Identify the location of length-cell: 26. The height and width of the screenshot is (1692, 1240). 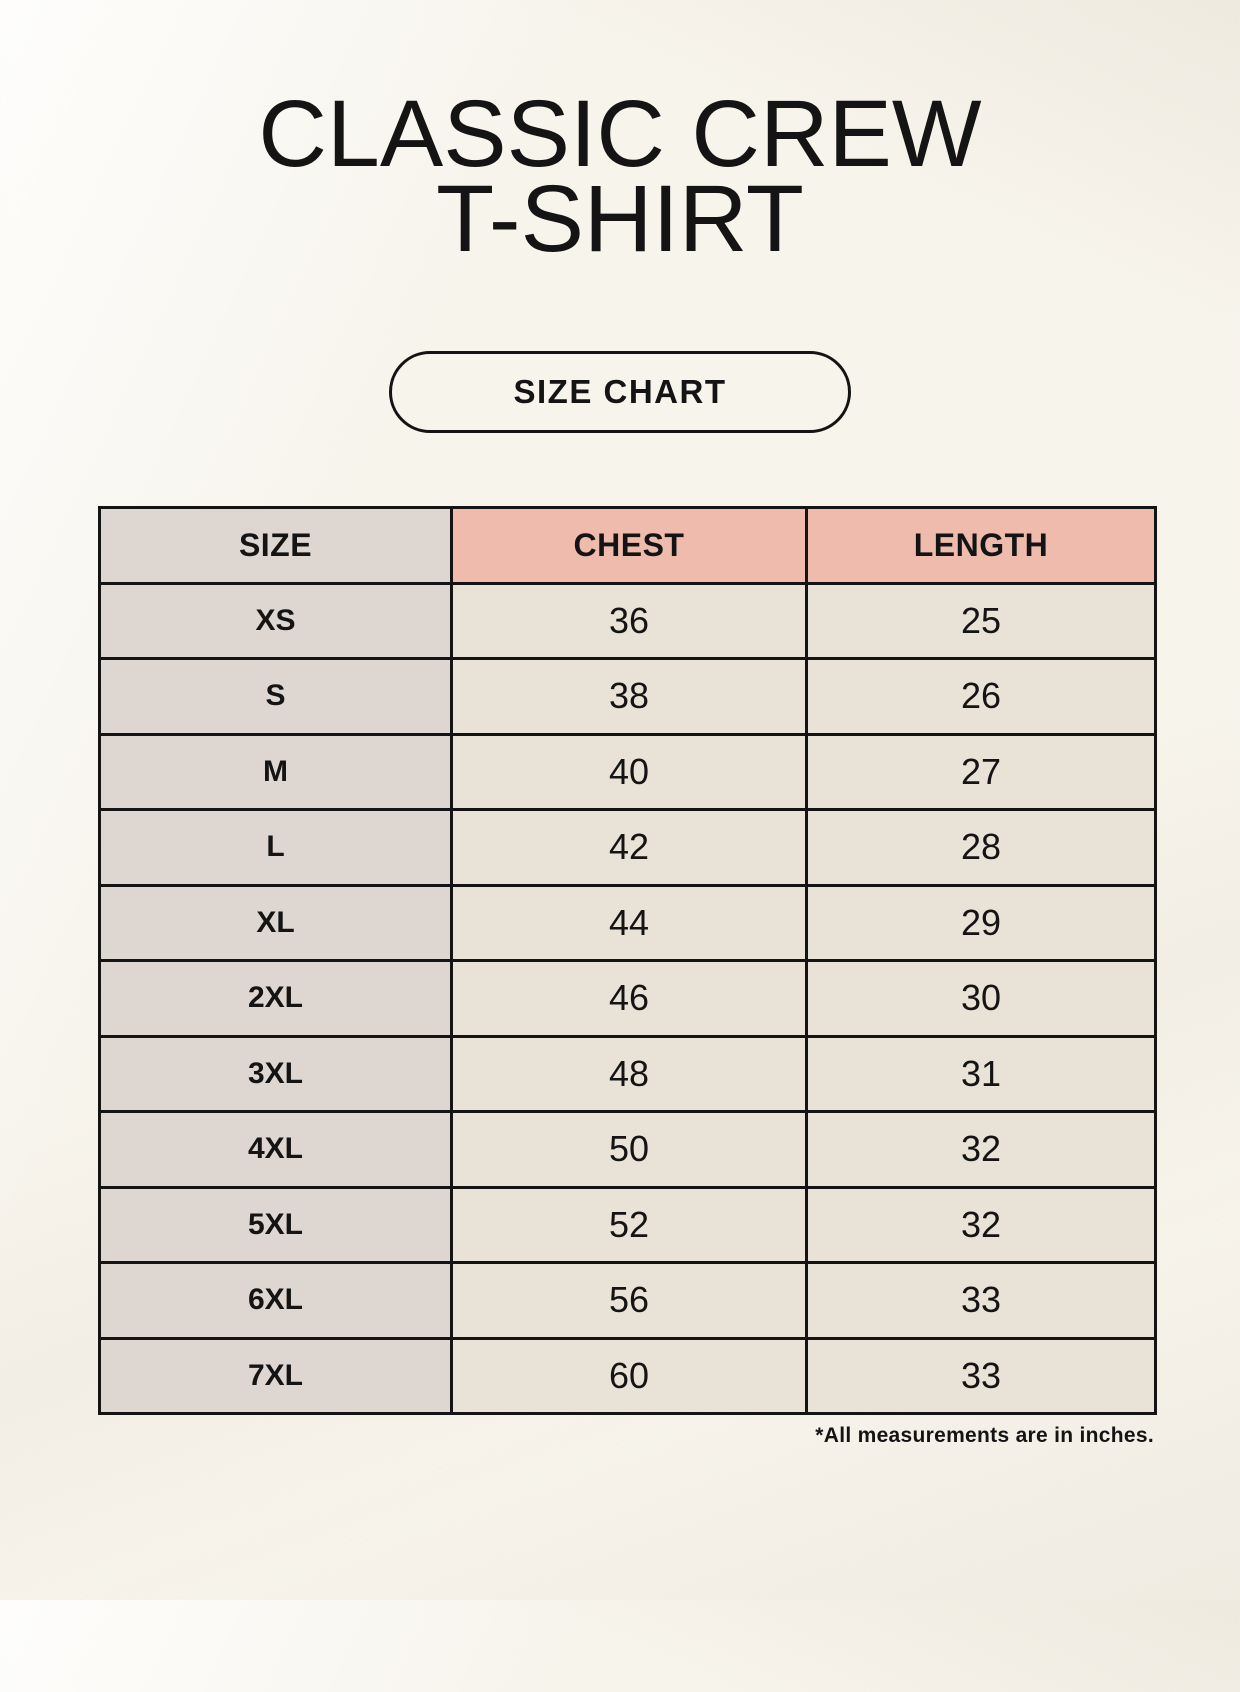
(981, 696).